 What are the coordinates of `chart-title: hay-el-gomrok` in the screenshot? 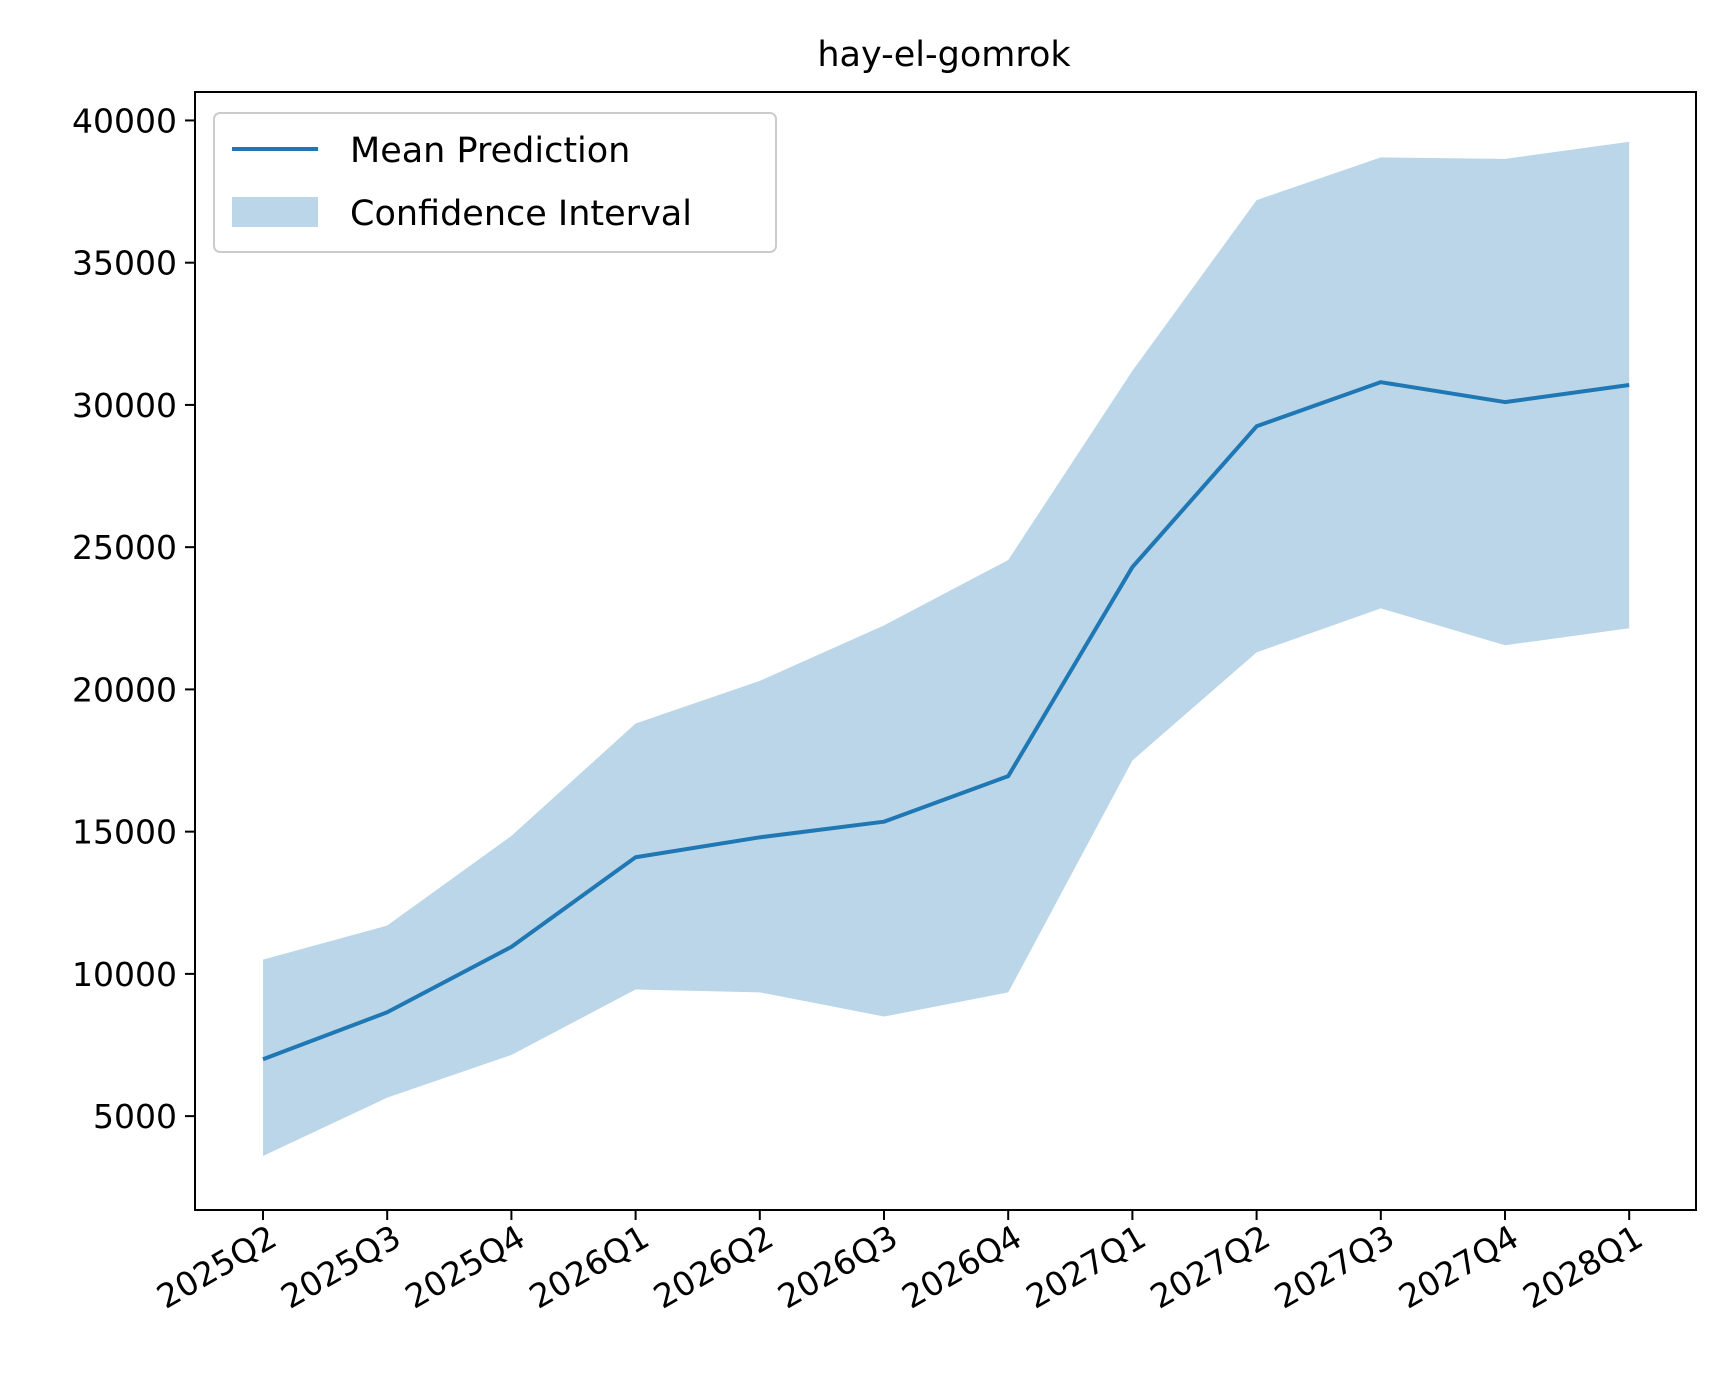 It's located at (944, 55).